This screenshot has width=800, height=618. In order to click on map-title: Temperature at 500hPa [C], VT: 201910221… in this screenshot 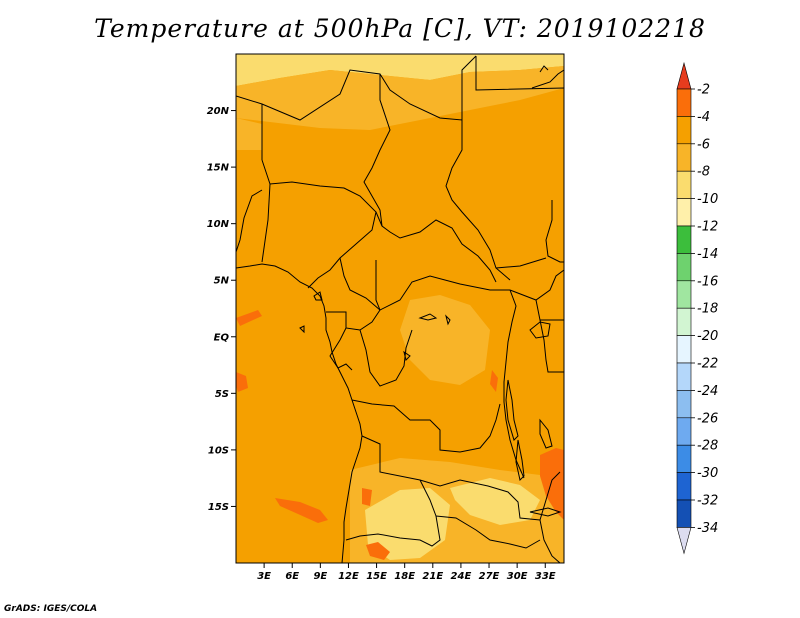, I will do `click(400, 28)`.